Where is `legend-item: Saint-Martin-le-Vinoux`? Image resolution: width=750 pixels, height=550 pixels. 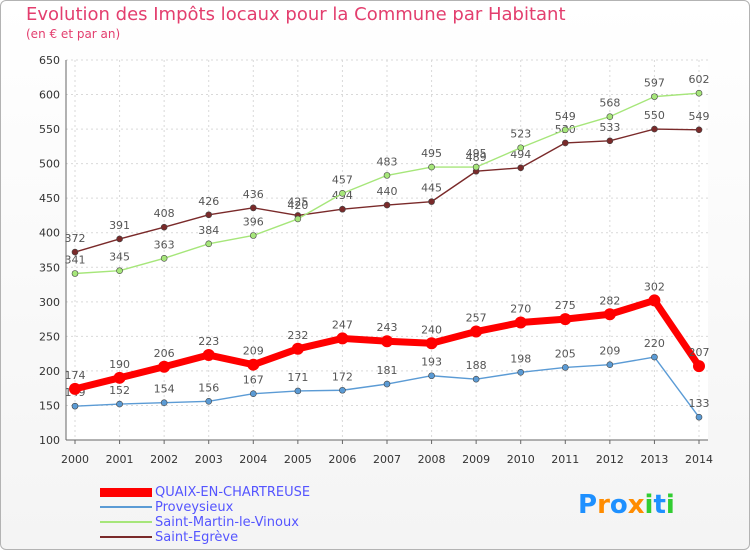 legend-item: Saint-Martin-le-Vinoux is located at coordinates (250, 522).